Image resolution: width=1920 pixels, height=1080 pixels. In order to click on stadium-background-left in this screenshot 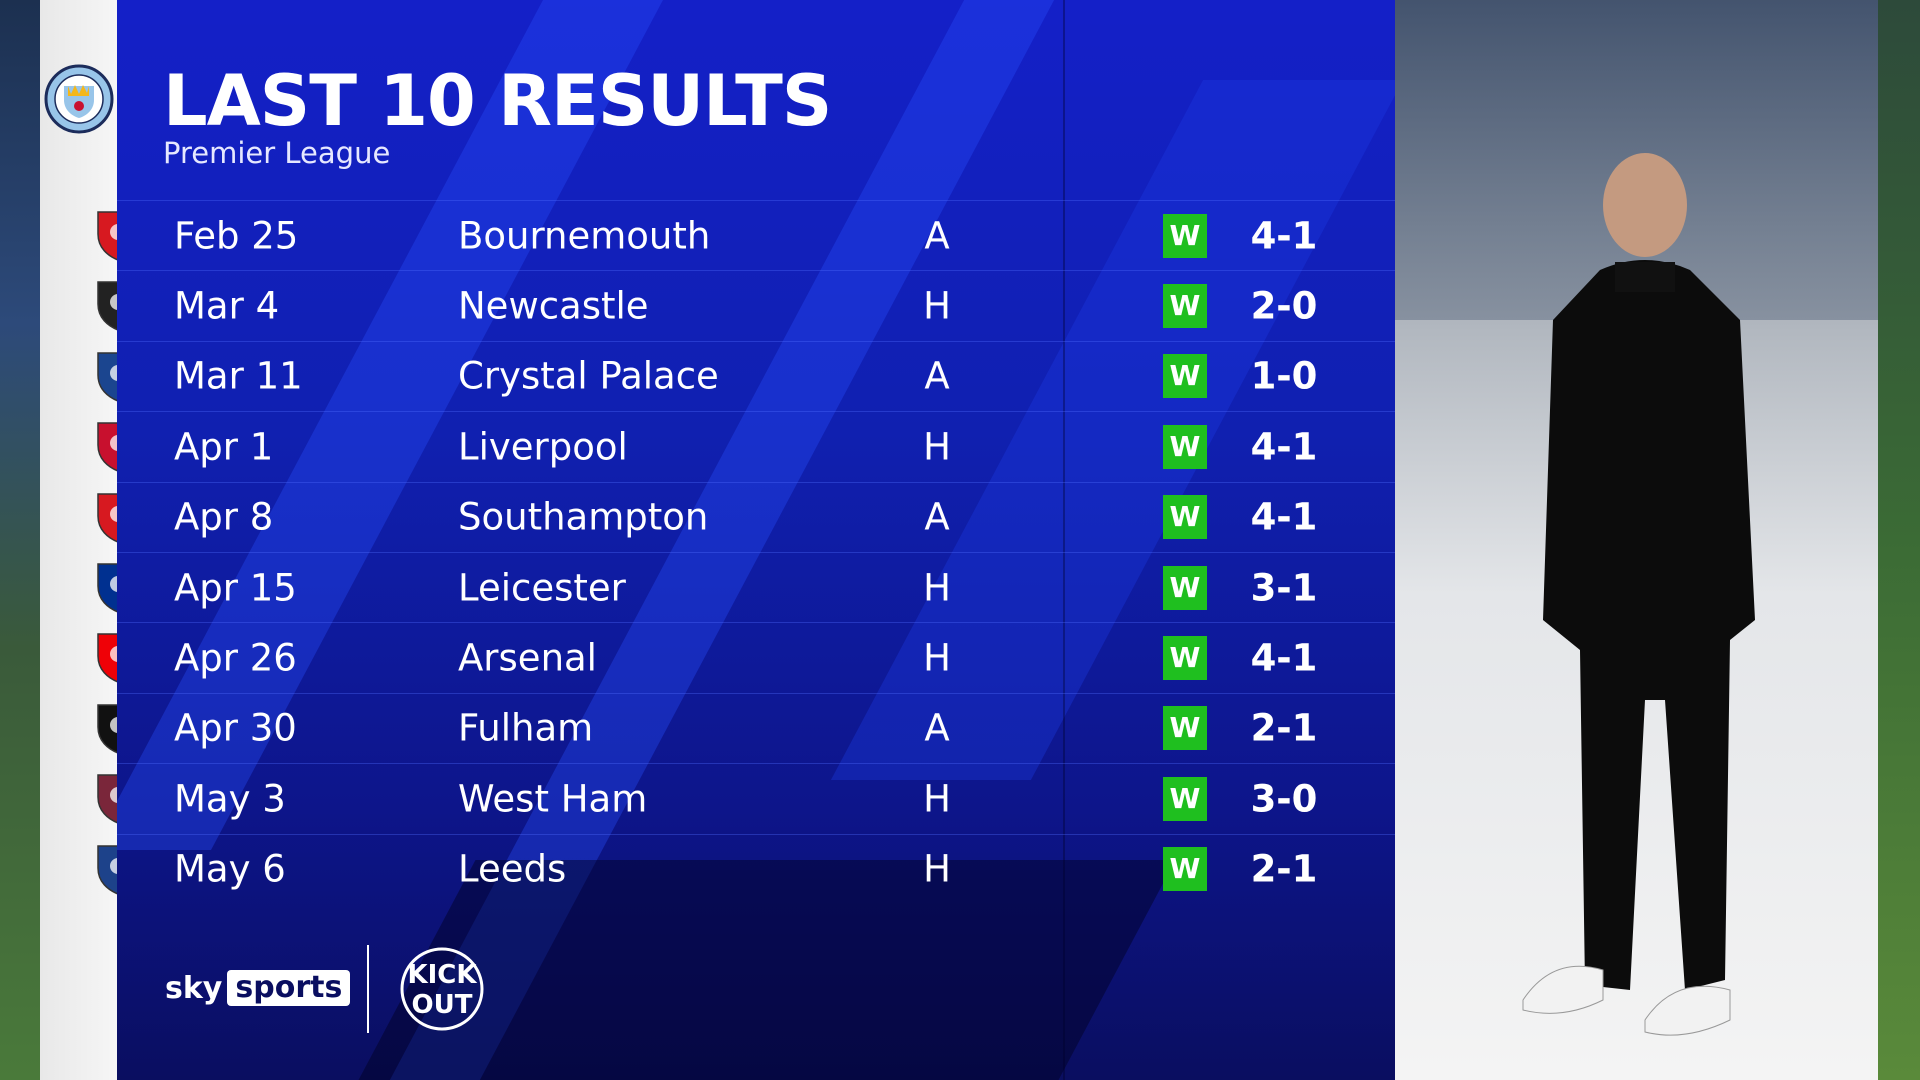, I will do `click(20, 540)`.